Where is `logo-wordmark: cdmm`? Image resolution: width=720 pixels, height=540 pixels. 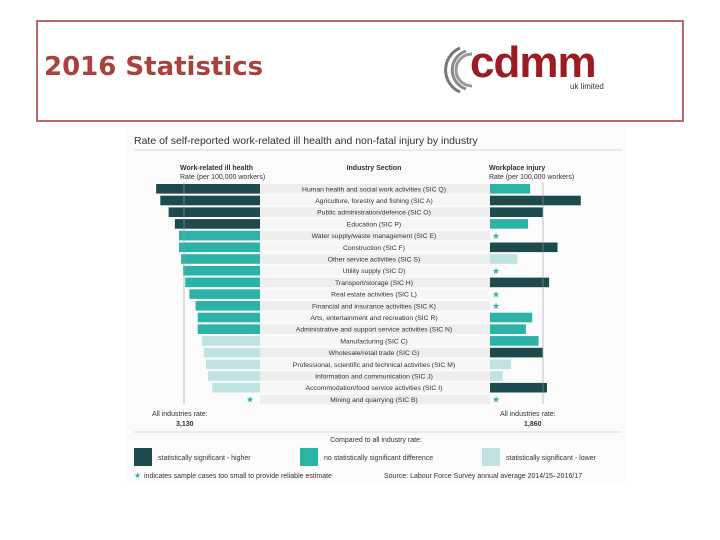
logo-wordmark: cdmm is located at coordinates (533, 62).